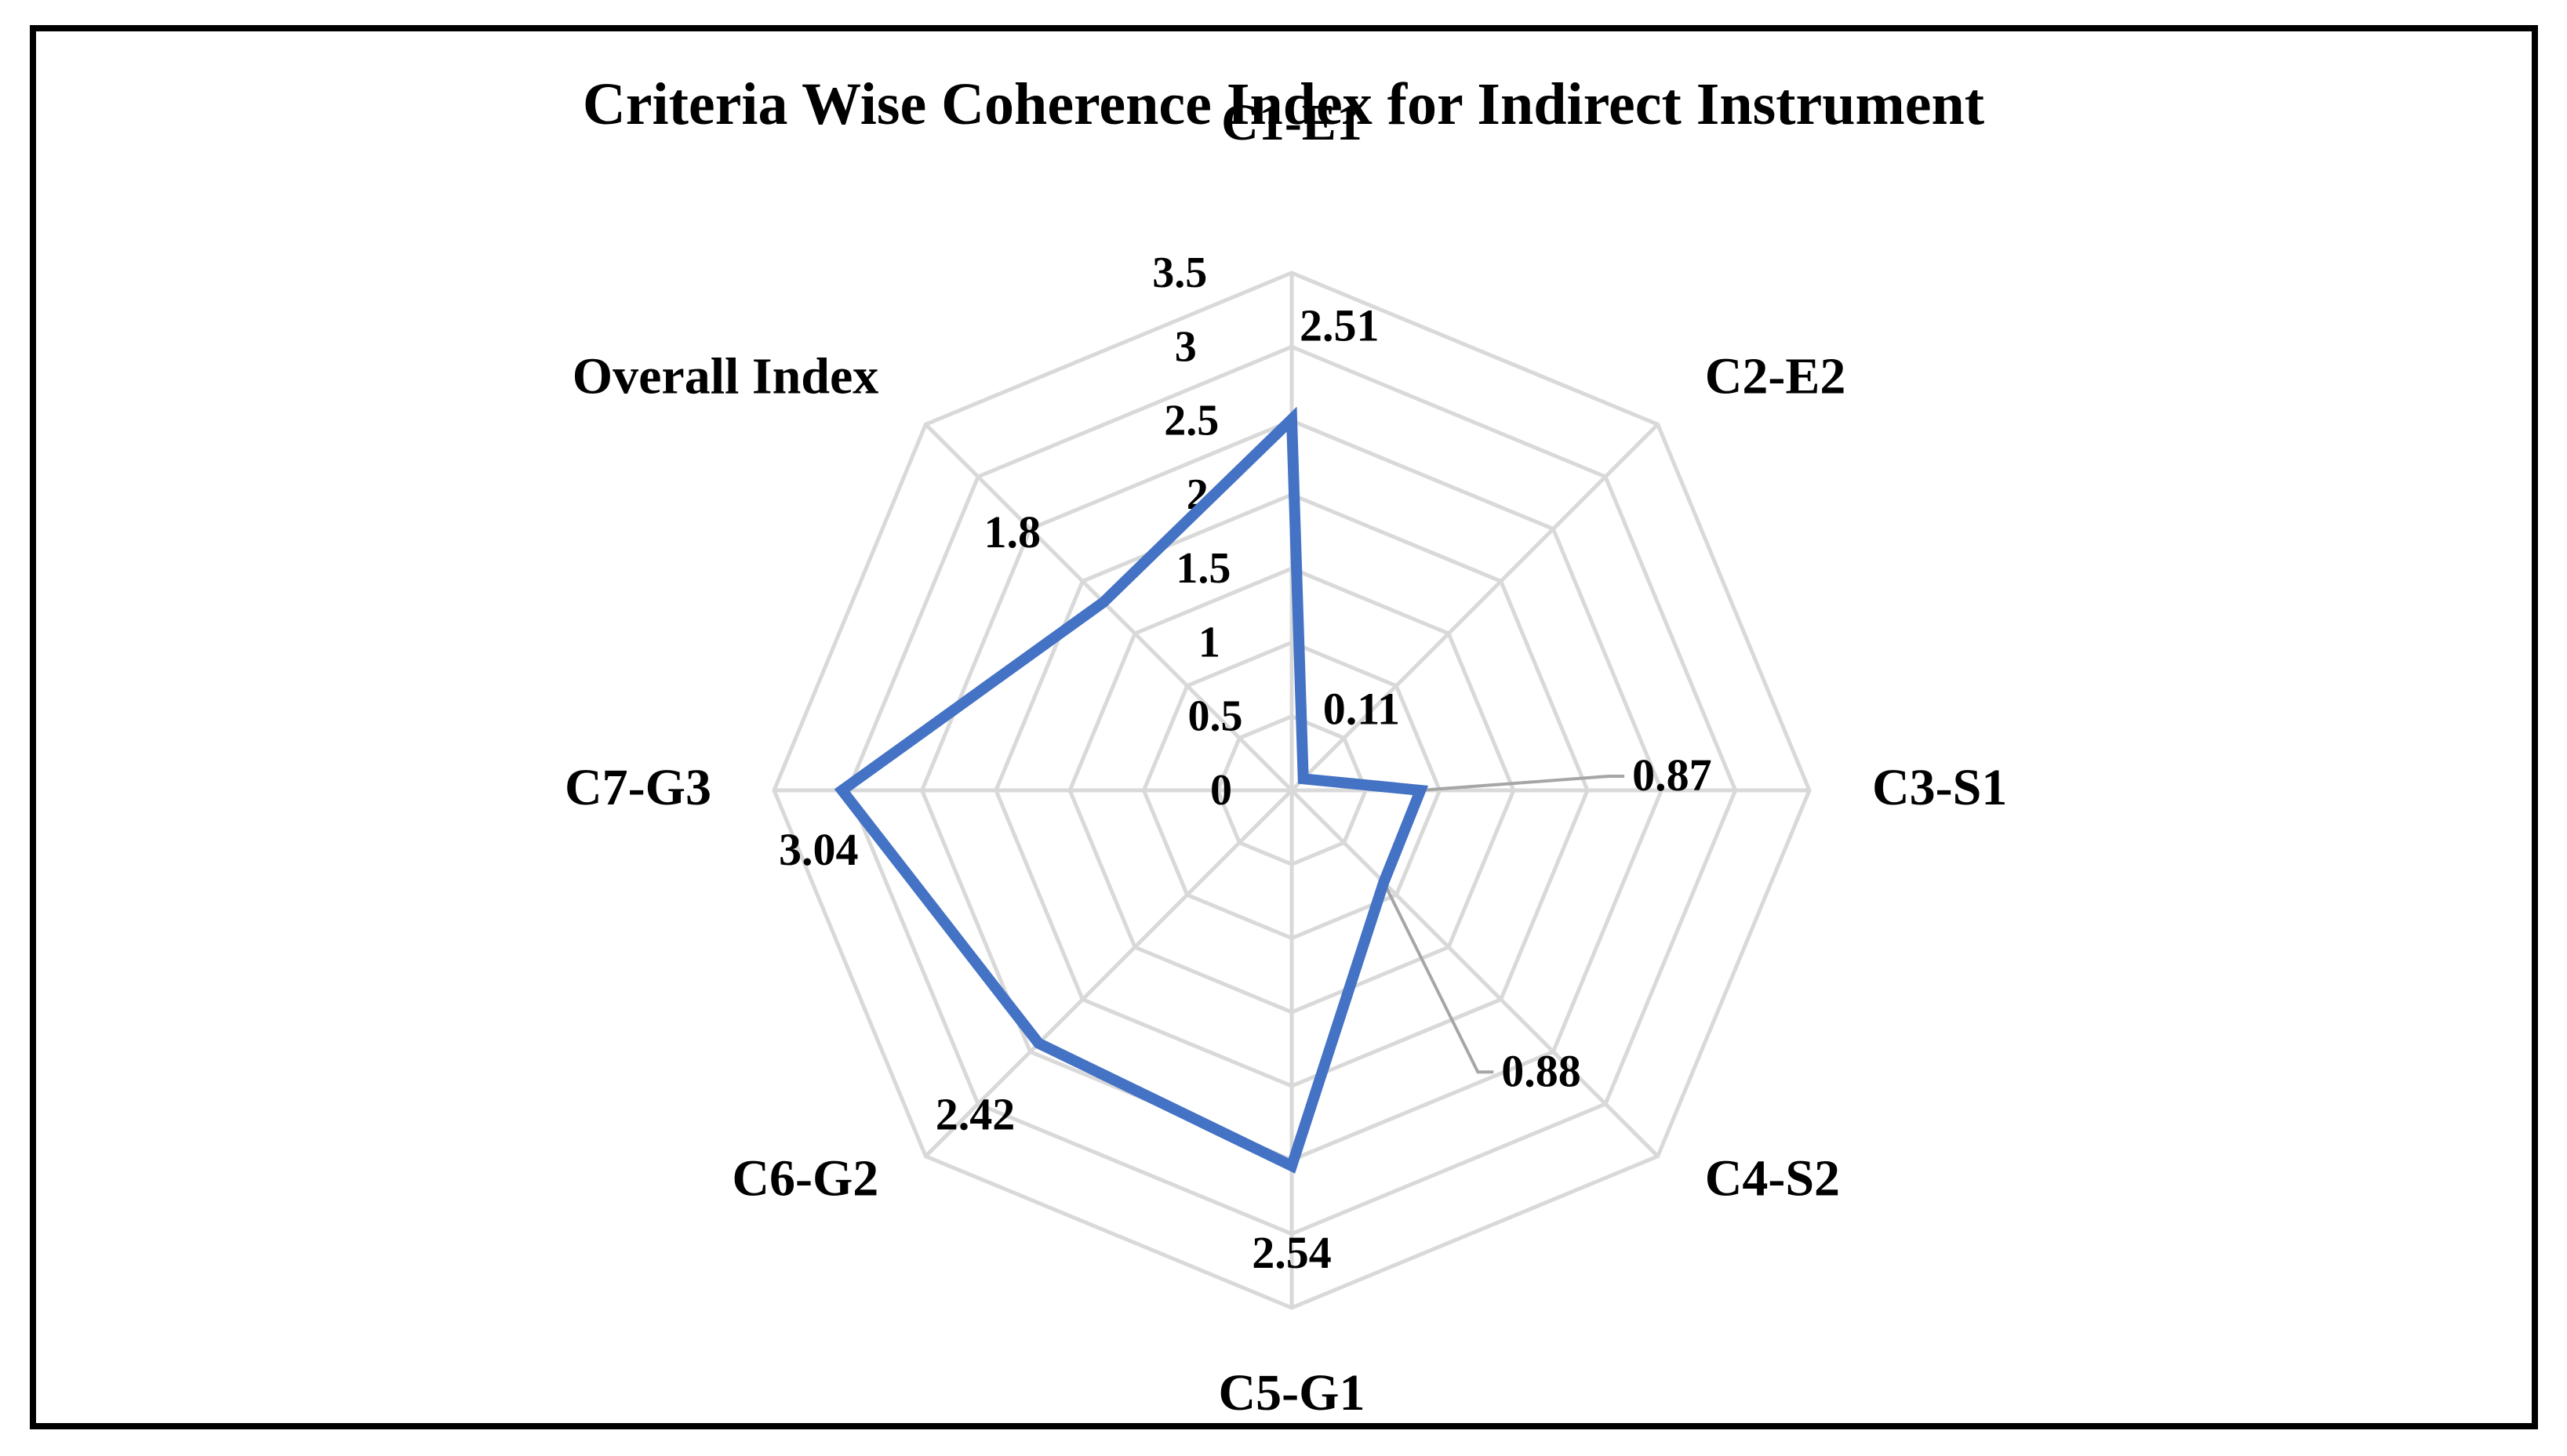 This screenshot has height=1456, width=2567. What do you see at coordinates (1361, 708) in the screenshot?
I see `data-label: 0.11` at bounding box center [1361, 708].